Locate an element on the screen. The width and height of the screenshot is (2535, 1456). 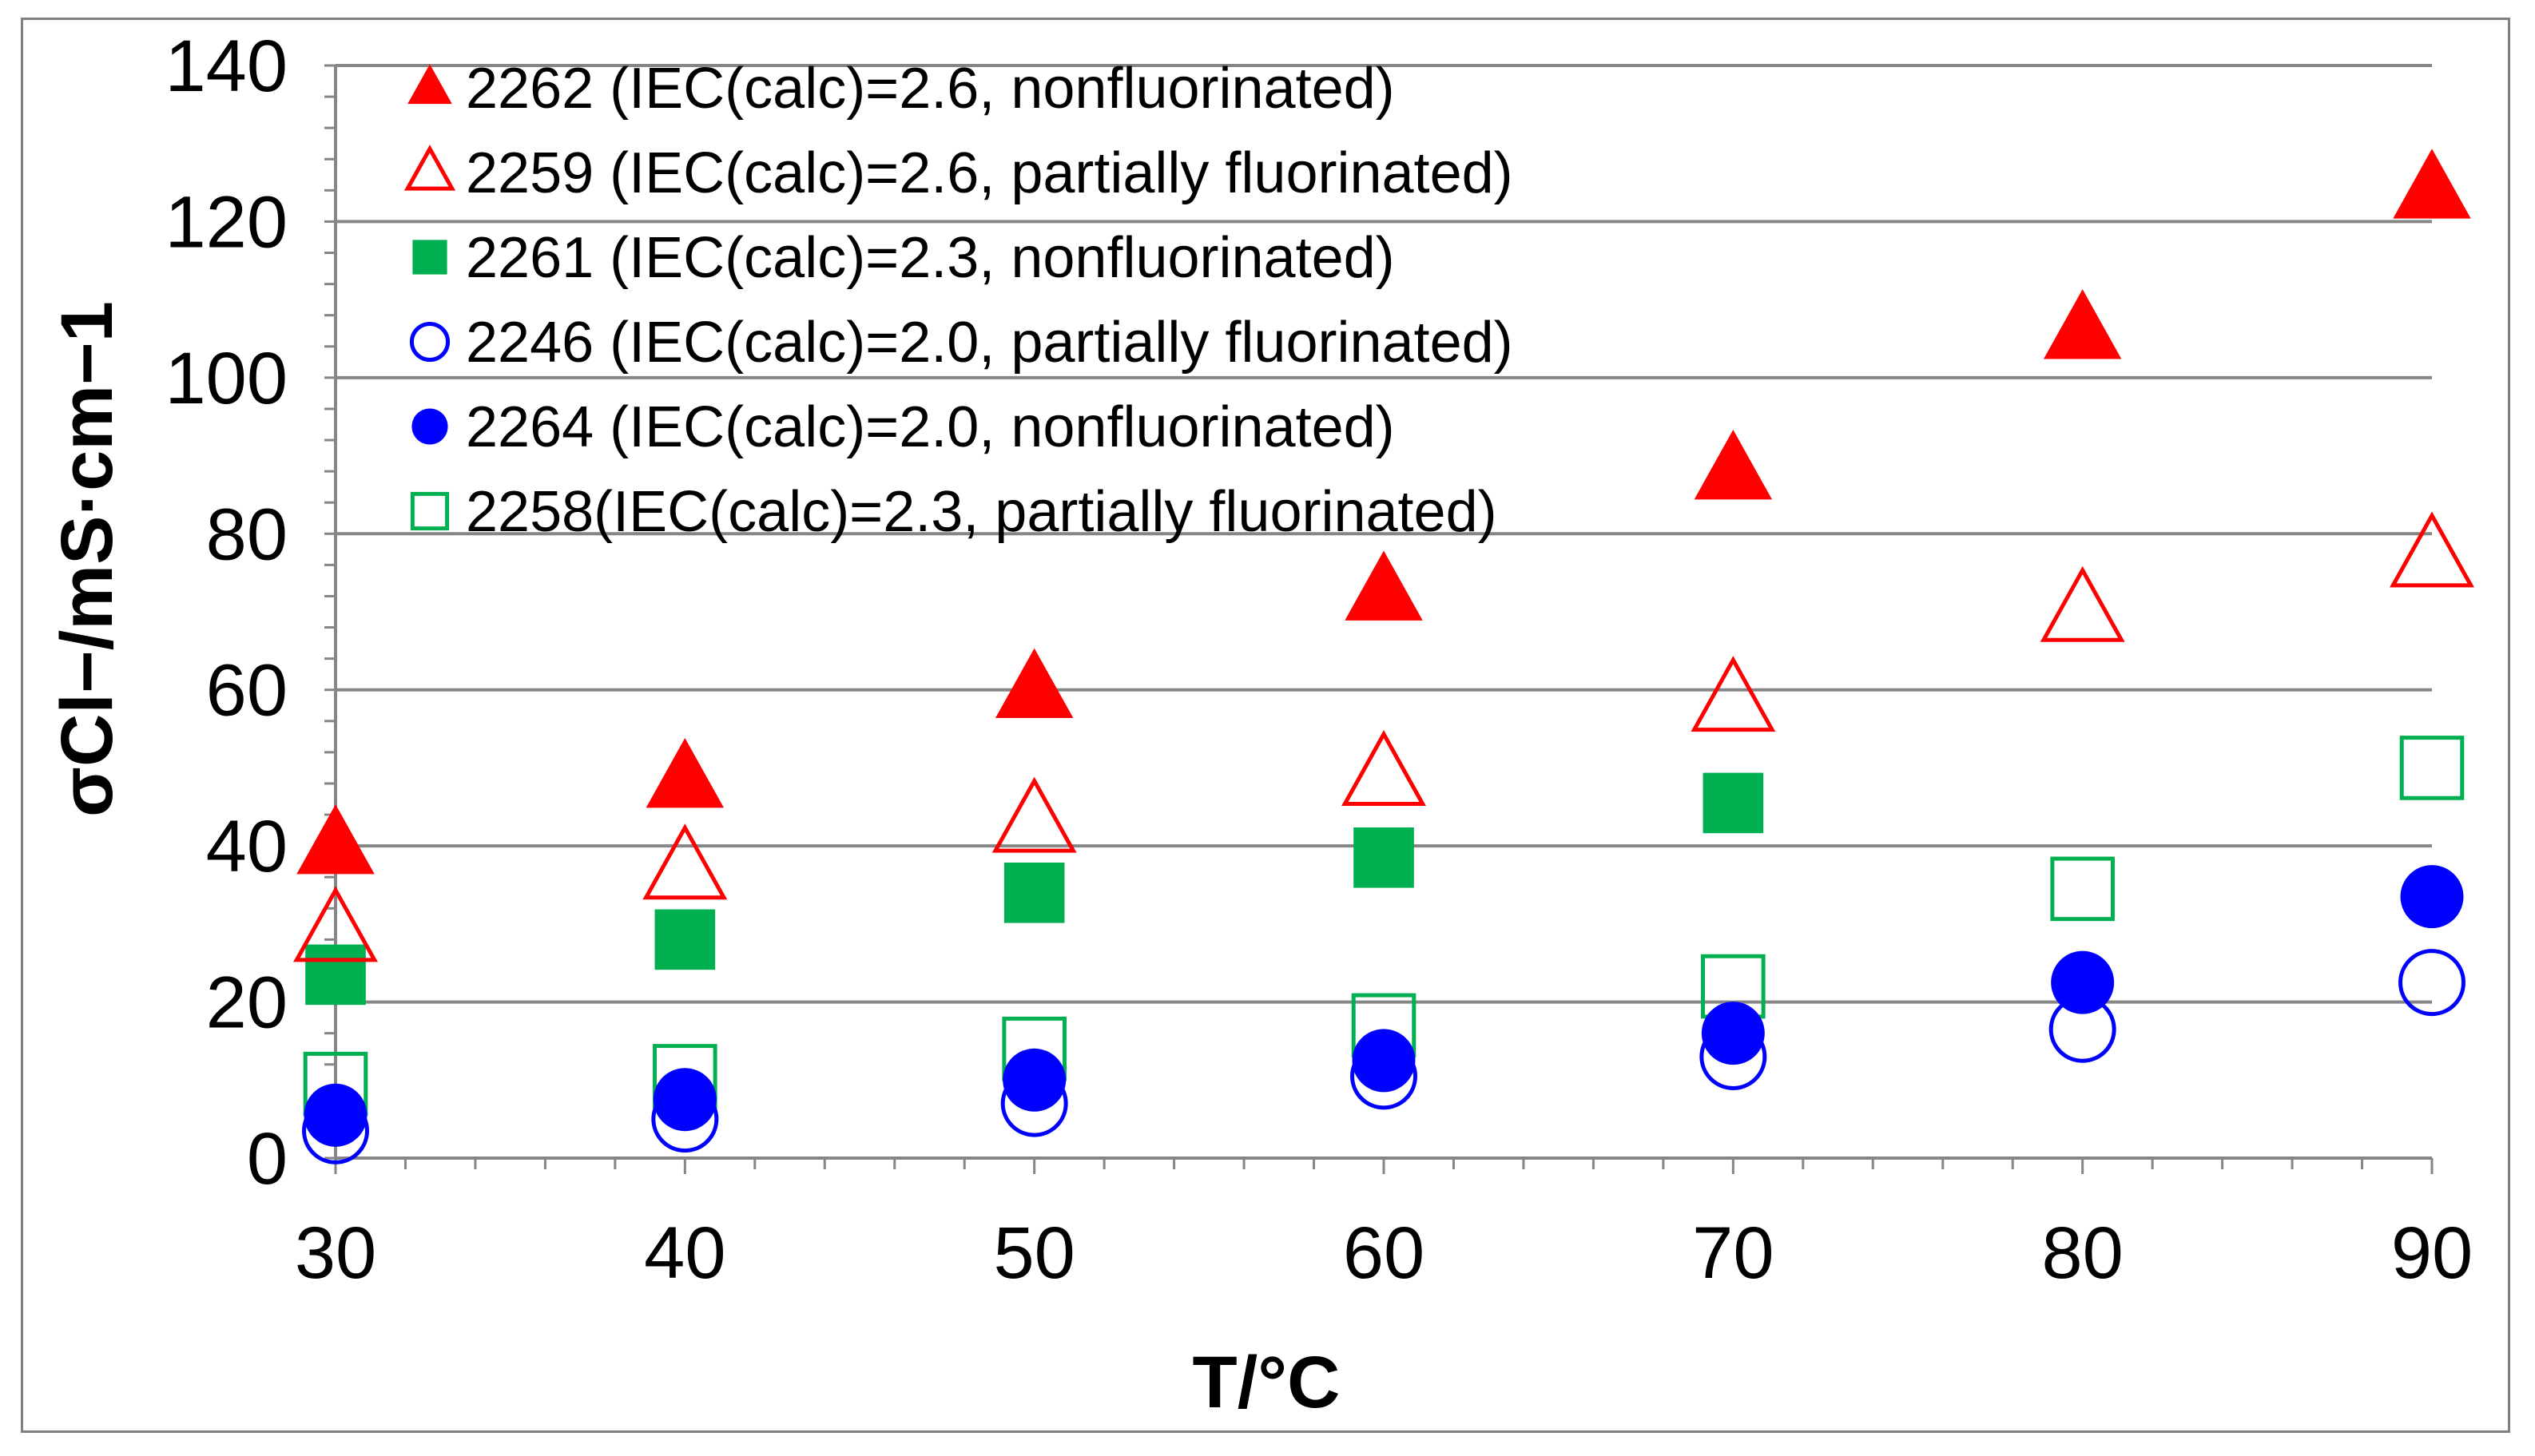
x-tick-label-60: 60 is located at coordinates (1383, 1253).